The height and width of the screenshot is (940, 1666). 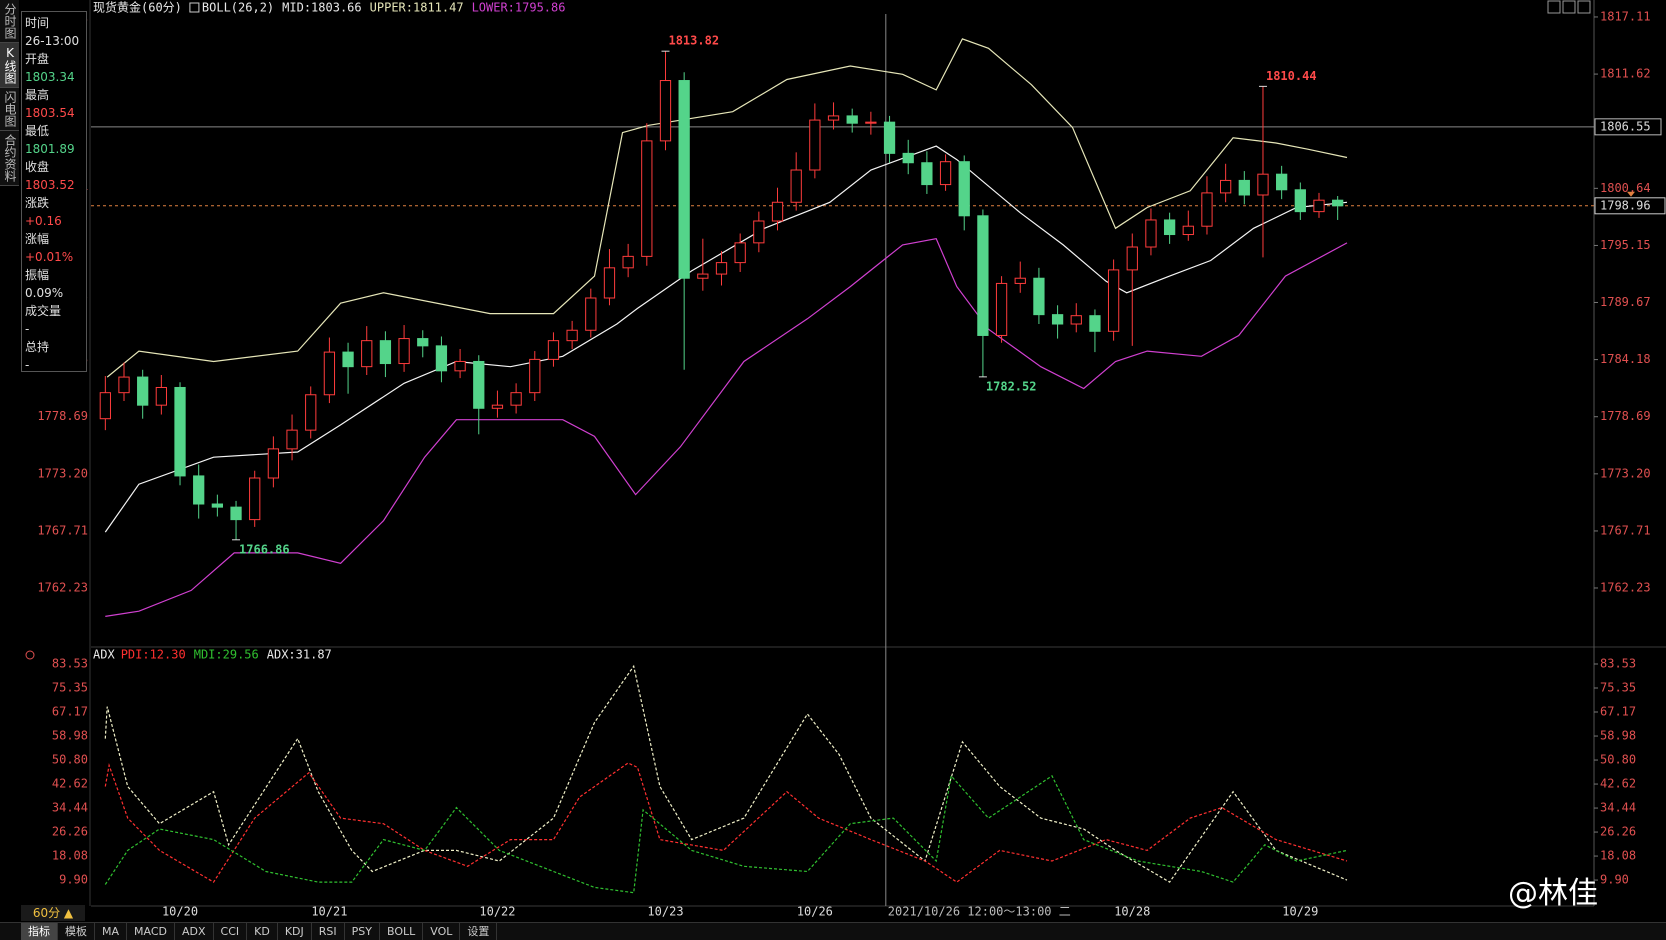 What do you see at coordinates (9, 158) in the screenshot?
I see `side-tab: 合约资料` at bounding box center [9, 158].